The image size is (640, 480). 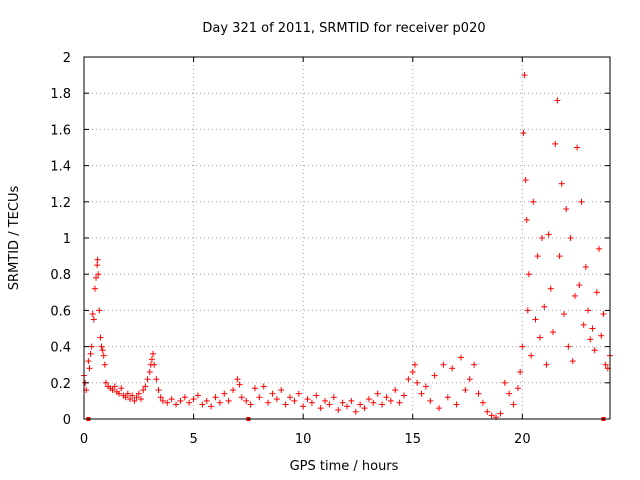 I want to click on x-tick-label: 0, so click(x=84, y=439).